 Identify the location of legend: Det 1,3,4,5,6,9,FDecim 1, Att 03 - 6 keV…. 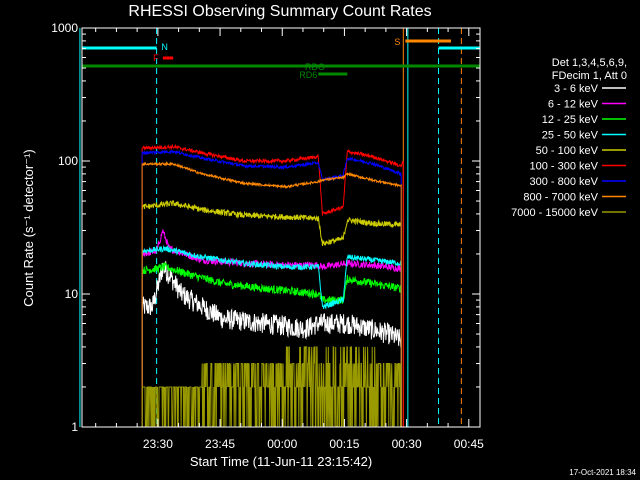
(569, 138).